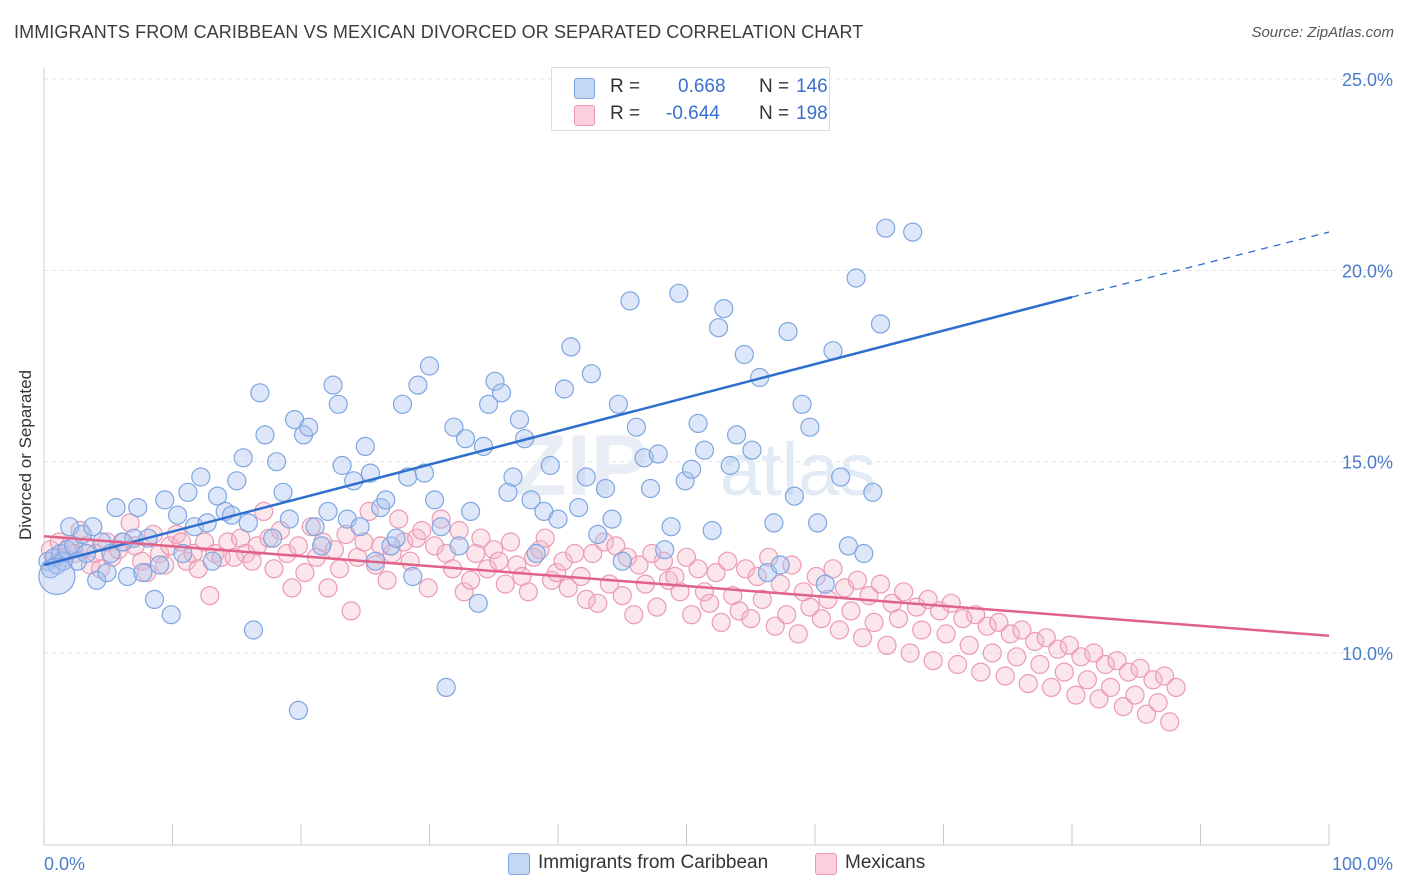 This screenshot has height=892, width=1406. I want to click on r-value: 0.668, so click(702, 86).